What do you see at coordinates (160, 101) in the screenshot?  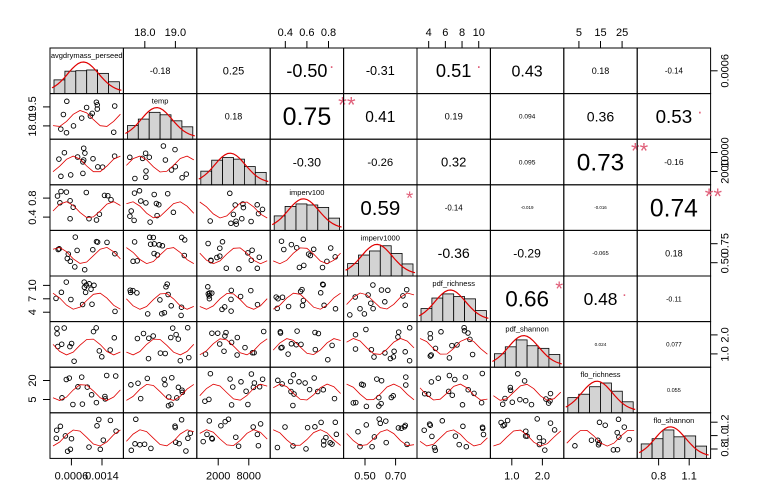 I see `variable-name: temp` at bounding box center [160, 101].